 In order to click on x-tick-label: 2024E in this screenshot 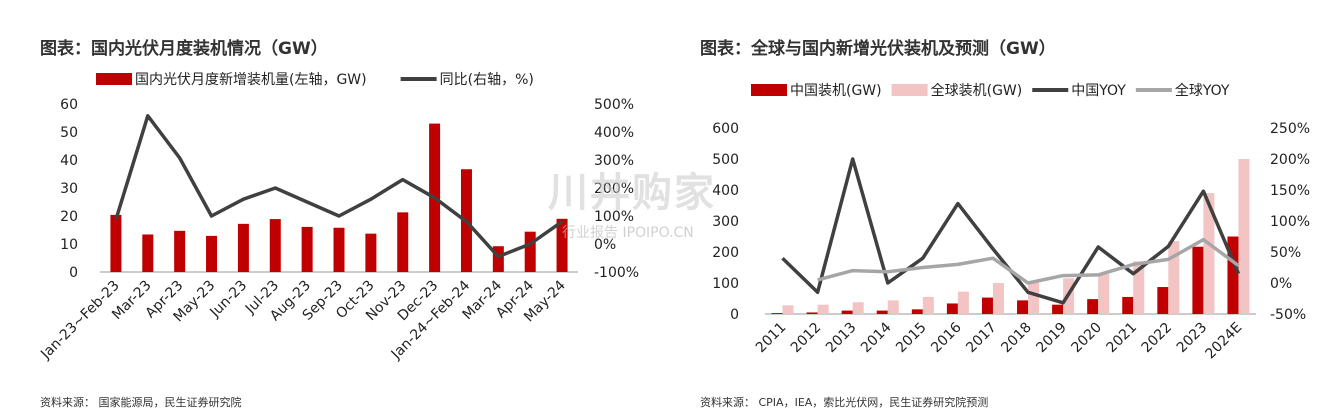, I will do `click(1224, 341)`.